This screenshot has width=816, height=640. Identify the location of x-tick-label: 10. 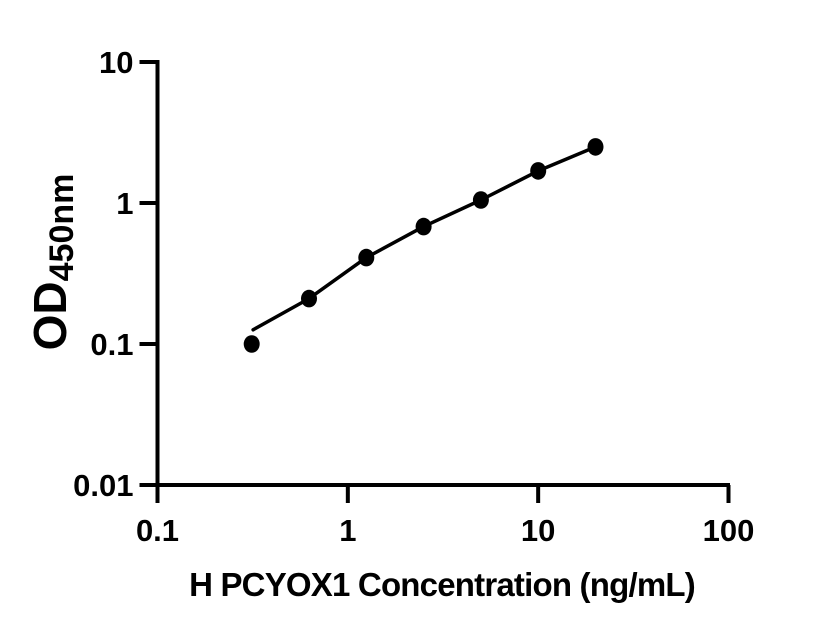
(538, 530).